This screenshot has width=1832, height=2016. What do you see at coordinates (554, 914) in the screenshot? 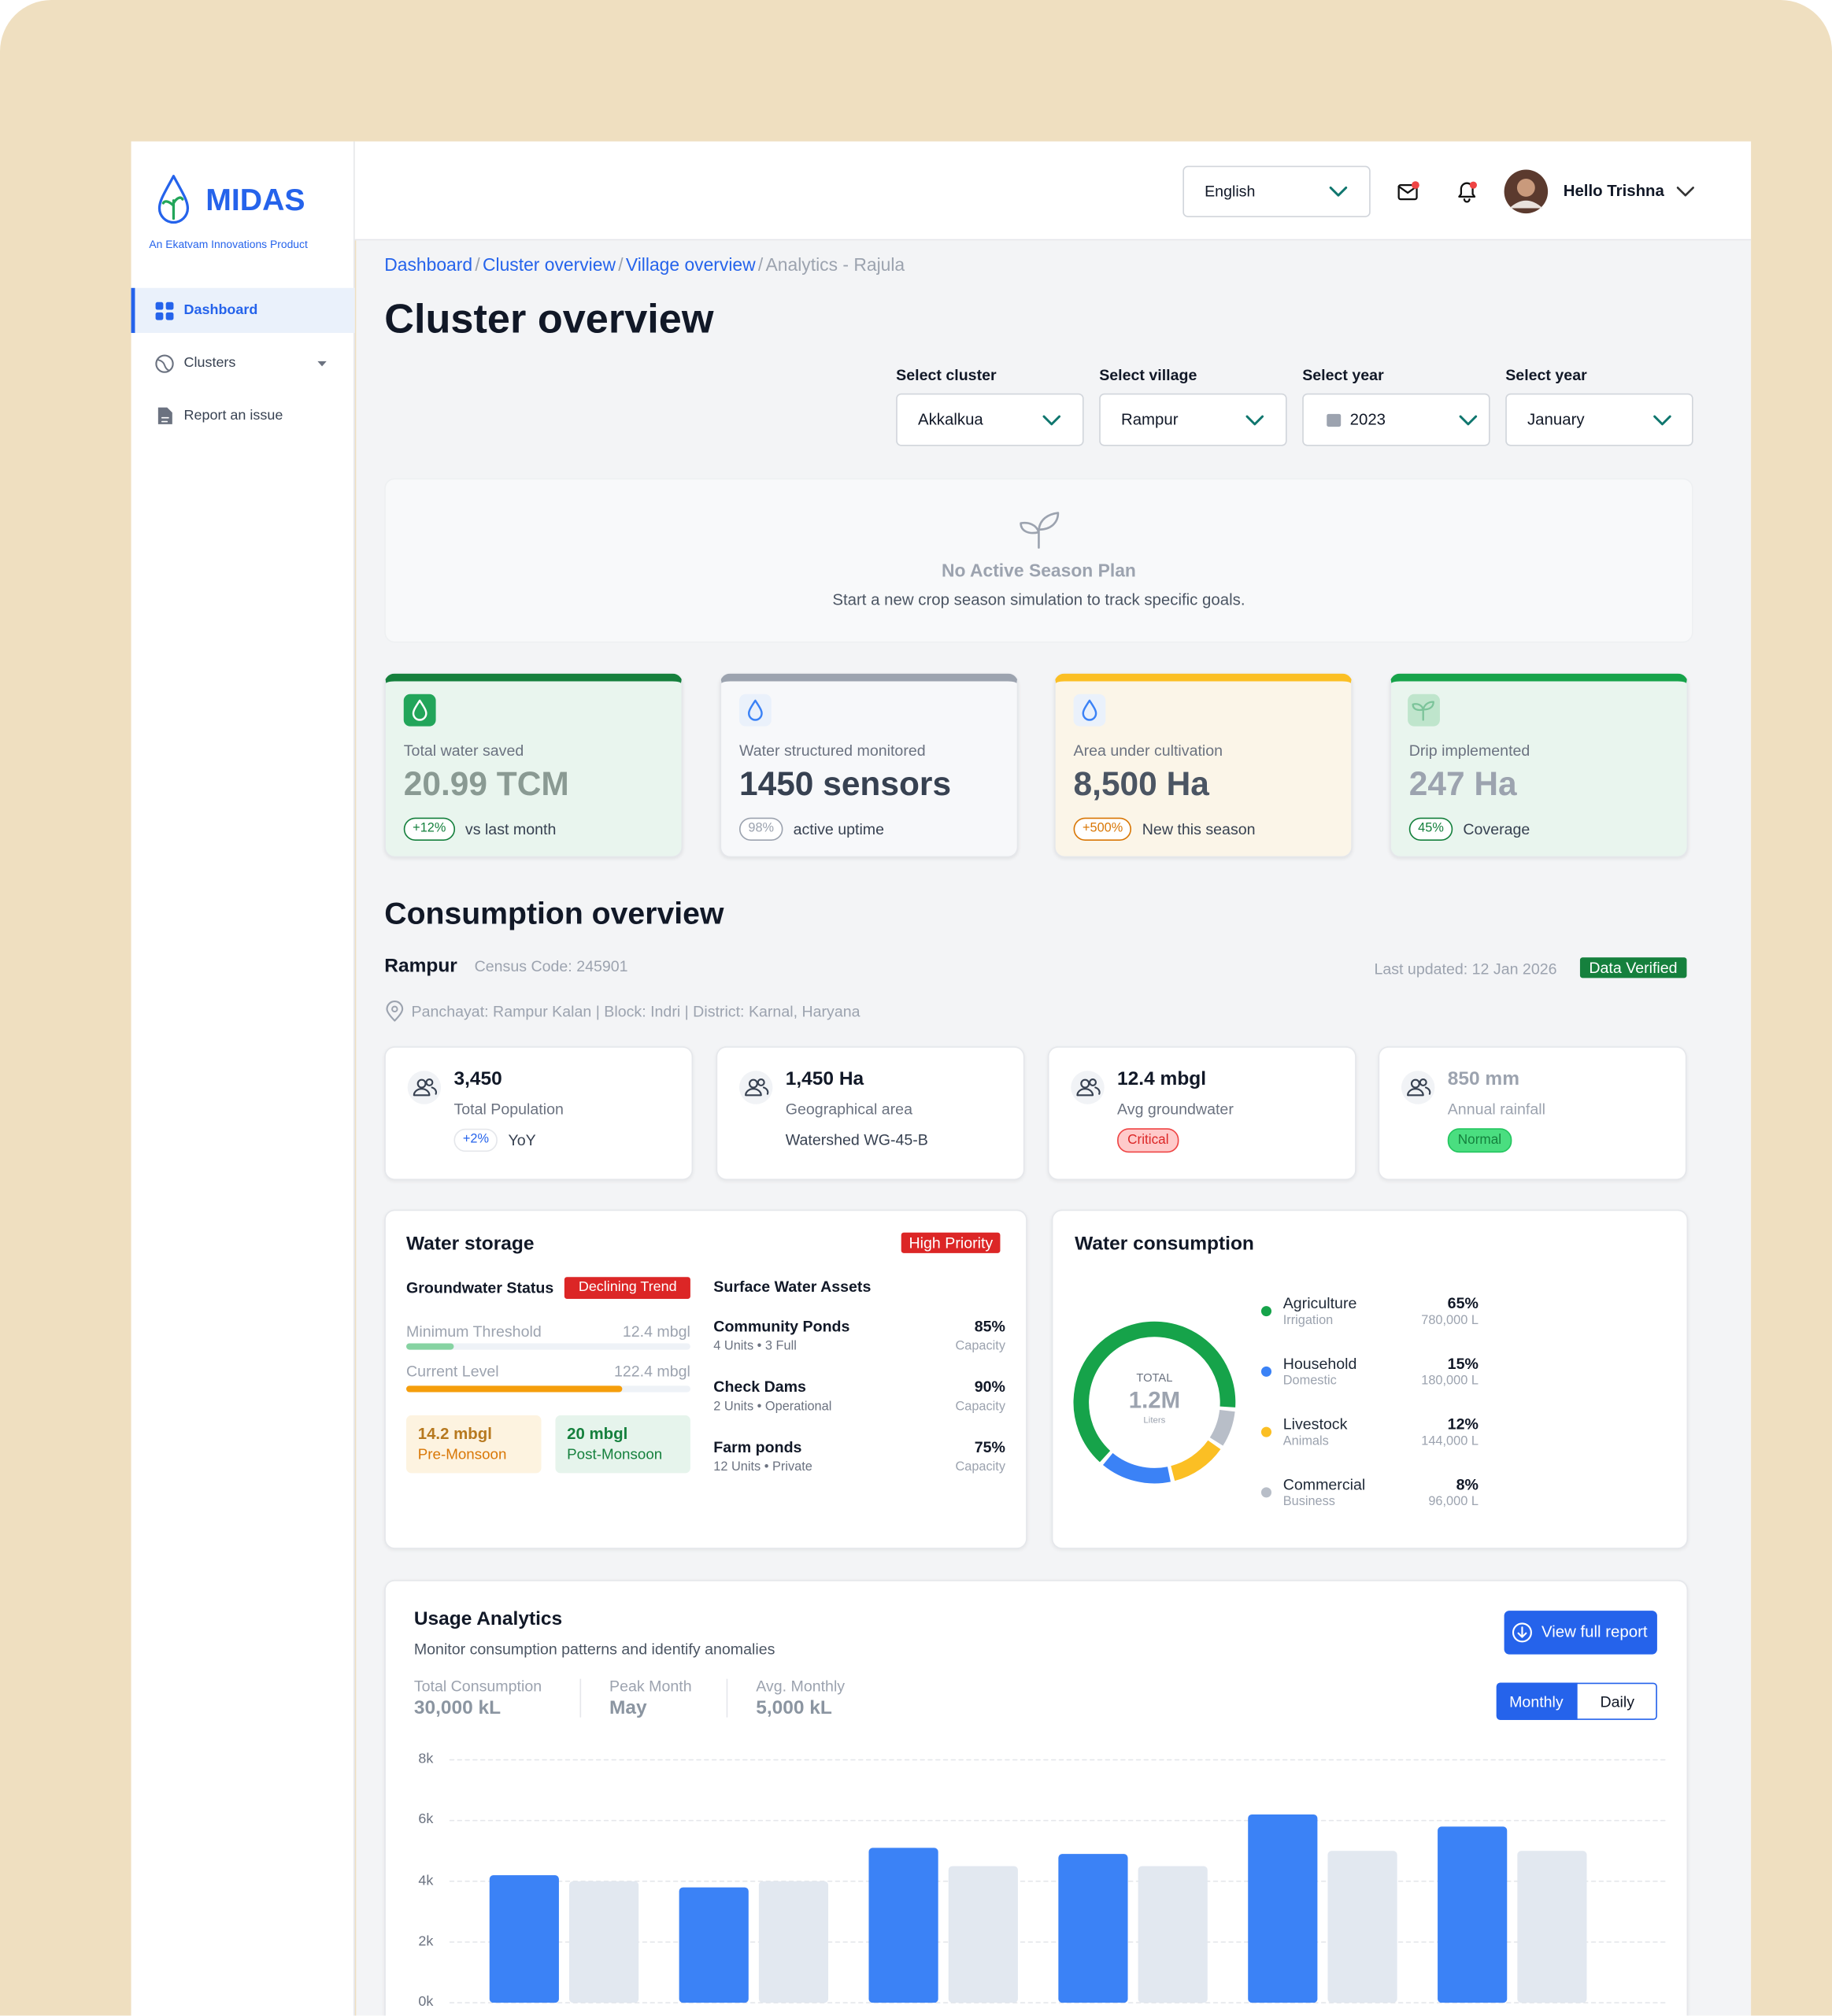
I see `section-title: Consumption overview` at bounding box center [554, 914].